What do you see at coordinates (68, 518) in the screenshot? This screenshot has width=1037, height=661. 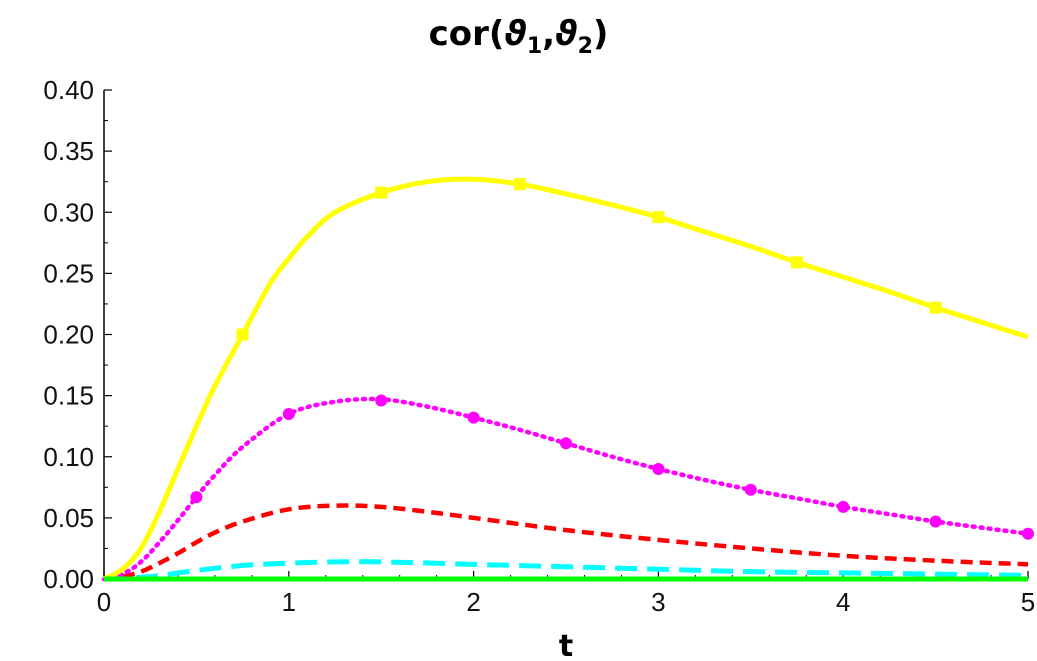 I see `y-tick-label: 0.05` at bounding box center [68, 518].